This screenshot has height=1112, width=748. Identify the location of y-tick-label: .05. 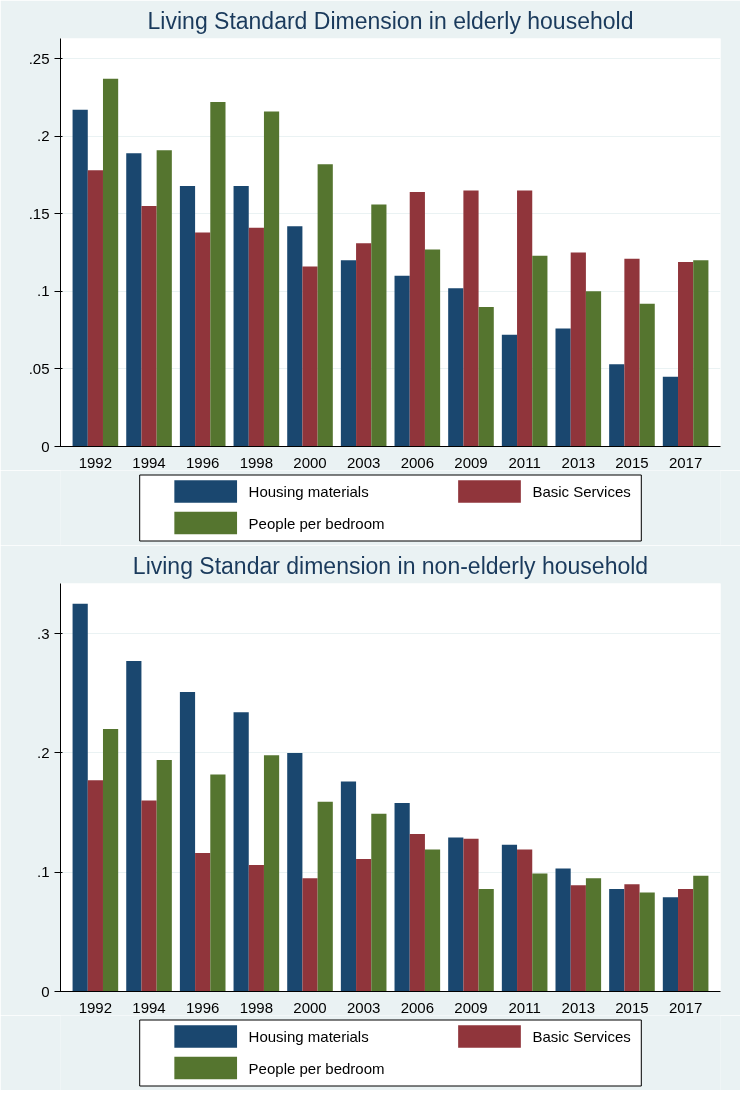
(39, 368).